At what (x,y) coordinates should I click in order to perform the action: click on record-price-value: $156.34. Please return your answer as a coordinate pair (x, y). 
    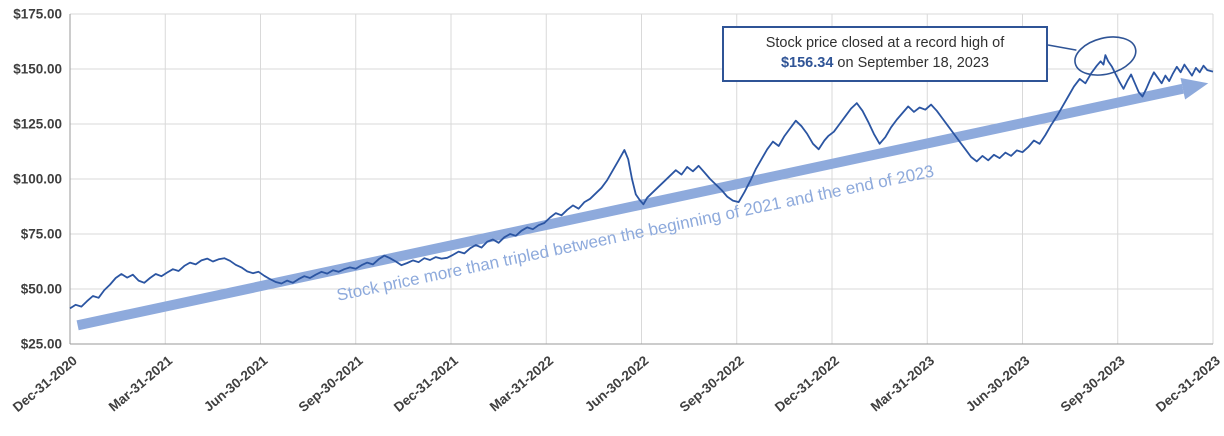
    Looking at the image, I should click on (807, 63).